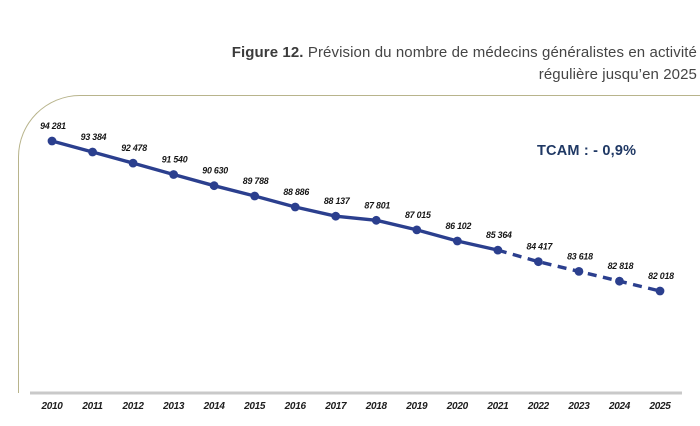  Describe the element at coordinates (51, 406) in the screenshot. I see `year-label-2010: 2010` at that location.